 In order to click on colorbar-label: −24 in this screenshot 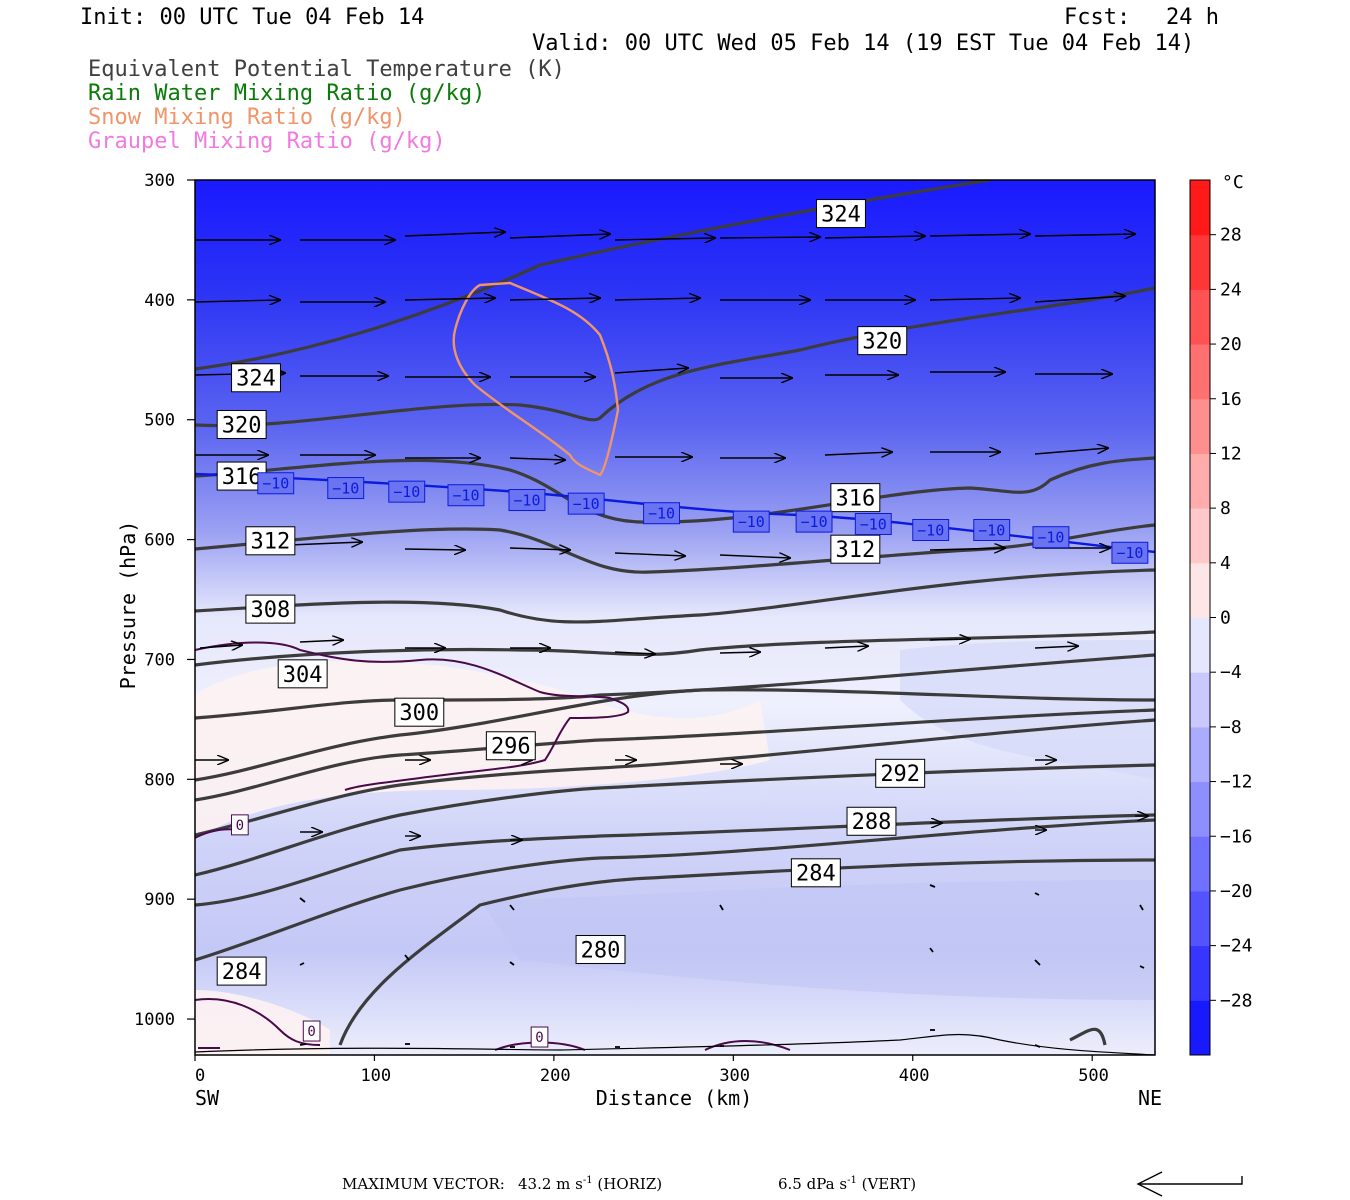, I will do `click(1236, 946)`.